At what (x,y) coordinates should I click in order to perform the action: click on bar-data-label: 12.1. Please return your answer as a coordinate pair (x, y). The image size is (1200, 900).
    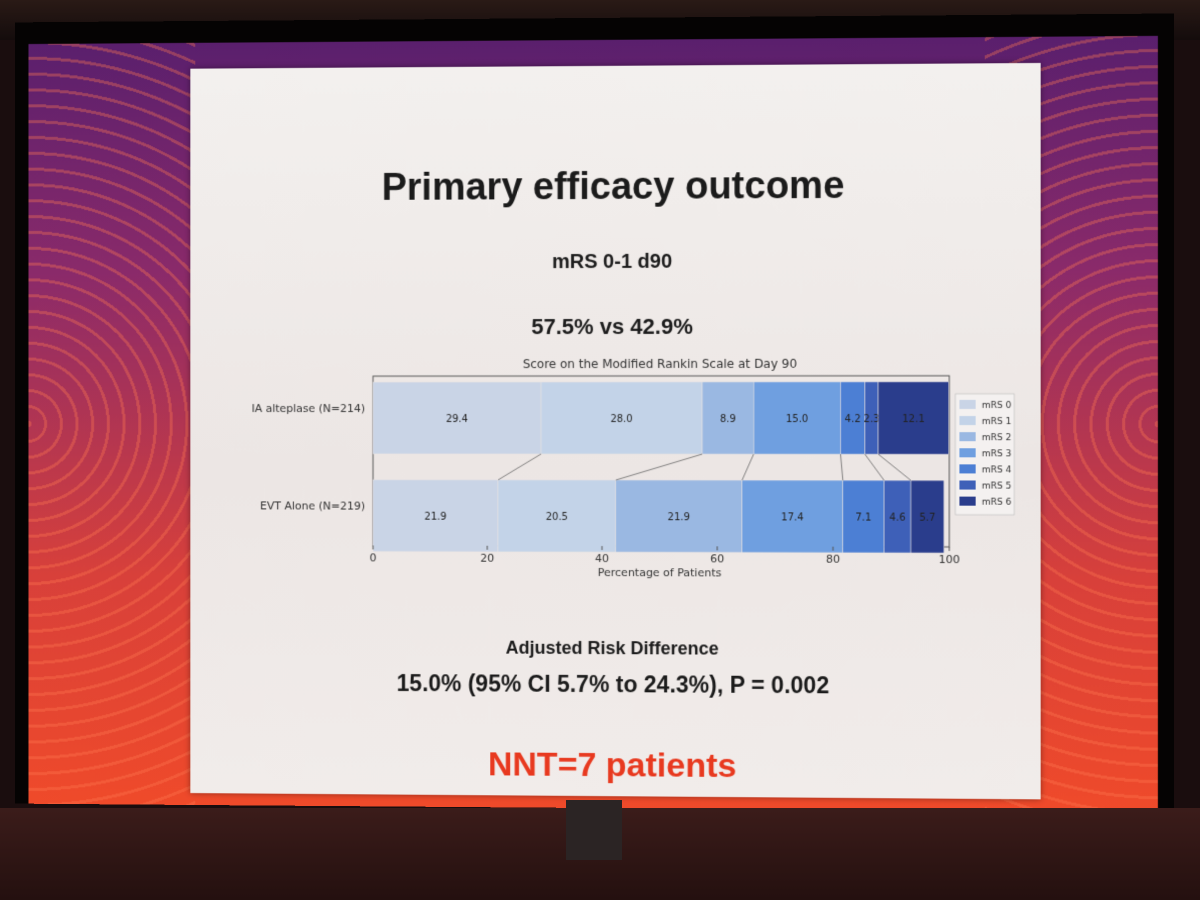
    Looking at the image, I should click on (913, 419).